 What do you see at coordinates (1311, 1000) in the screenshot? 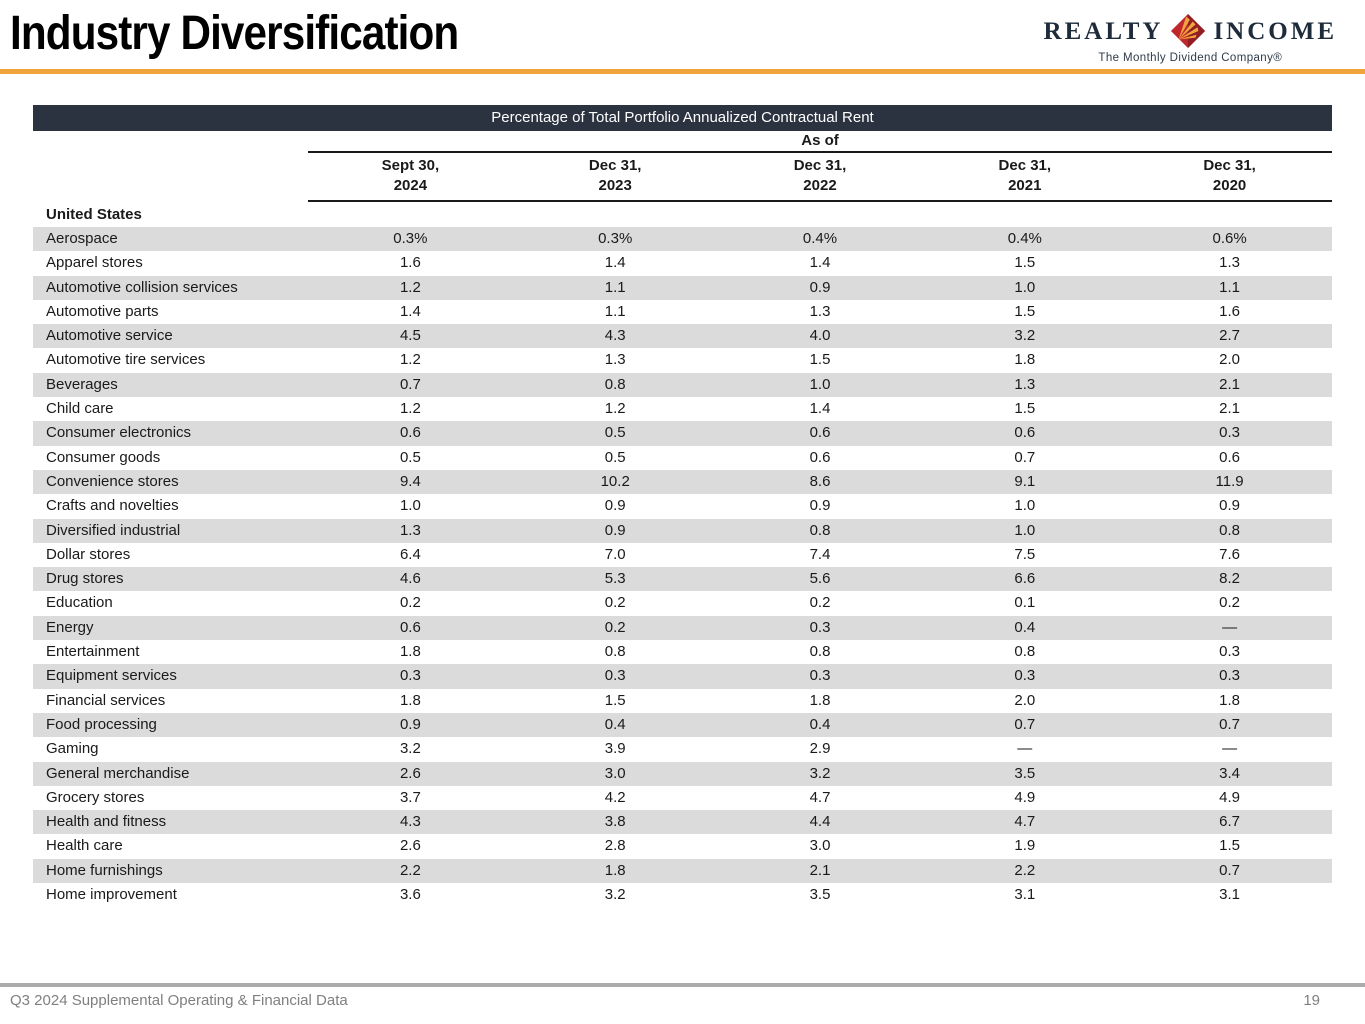
I see `page-number: 19` at bounding box center [1311, 1000].